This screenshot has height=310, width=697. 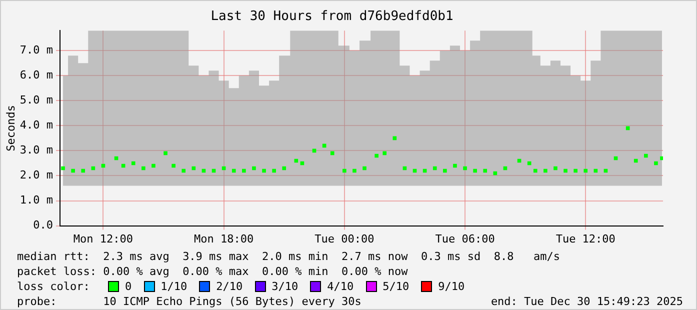 I want to click on y-tick-label: 1.0 m, so click(x=37, y=200).